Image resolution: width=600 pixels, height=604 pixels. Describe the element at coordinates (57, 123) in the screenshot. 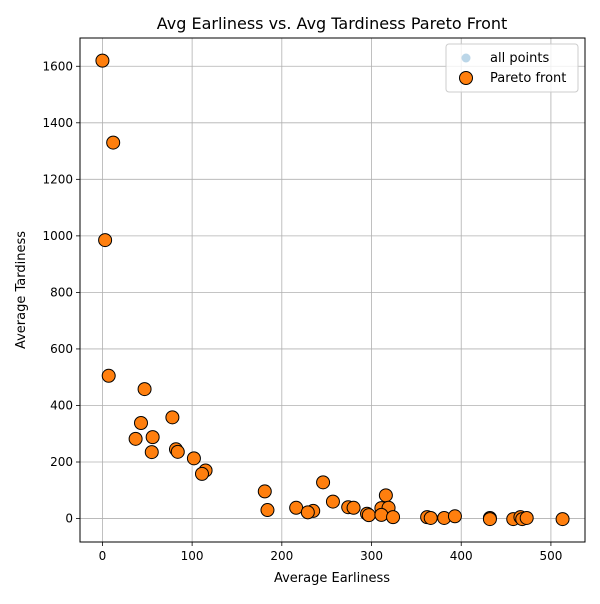

I see `y-tick-label: 1400` at that location.